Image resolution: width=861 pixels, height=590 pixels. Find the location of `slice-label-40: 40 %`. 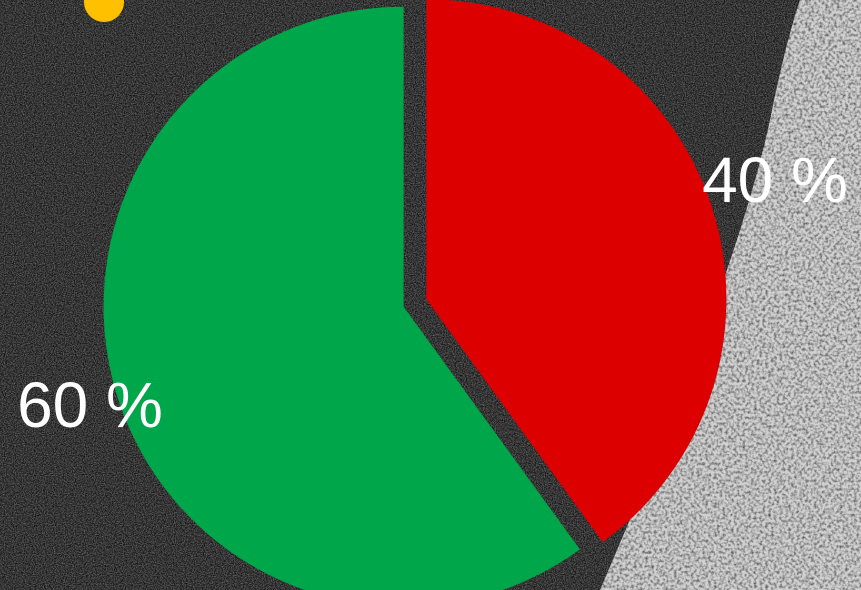

slice-label-40: 40 % is located at coordinates (775, 180).